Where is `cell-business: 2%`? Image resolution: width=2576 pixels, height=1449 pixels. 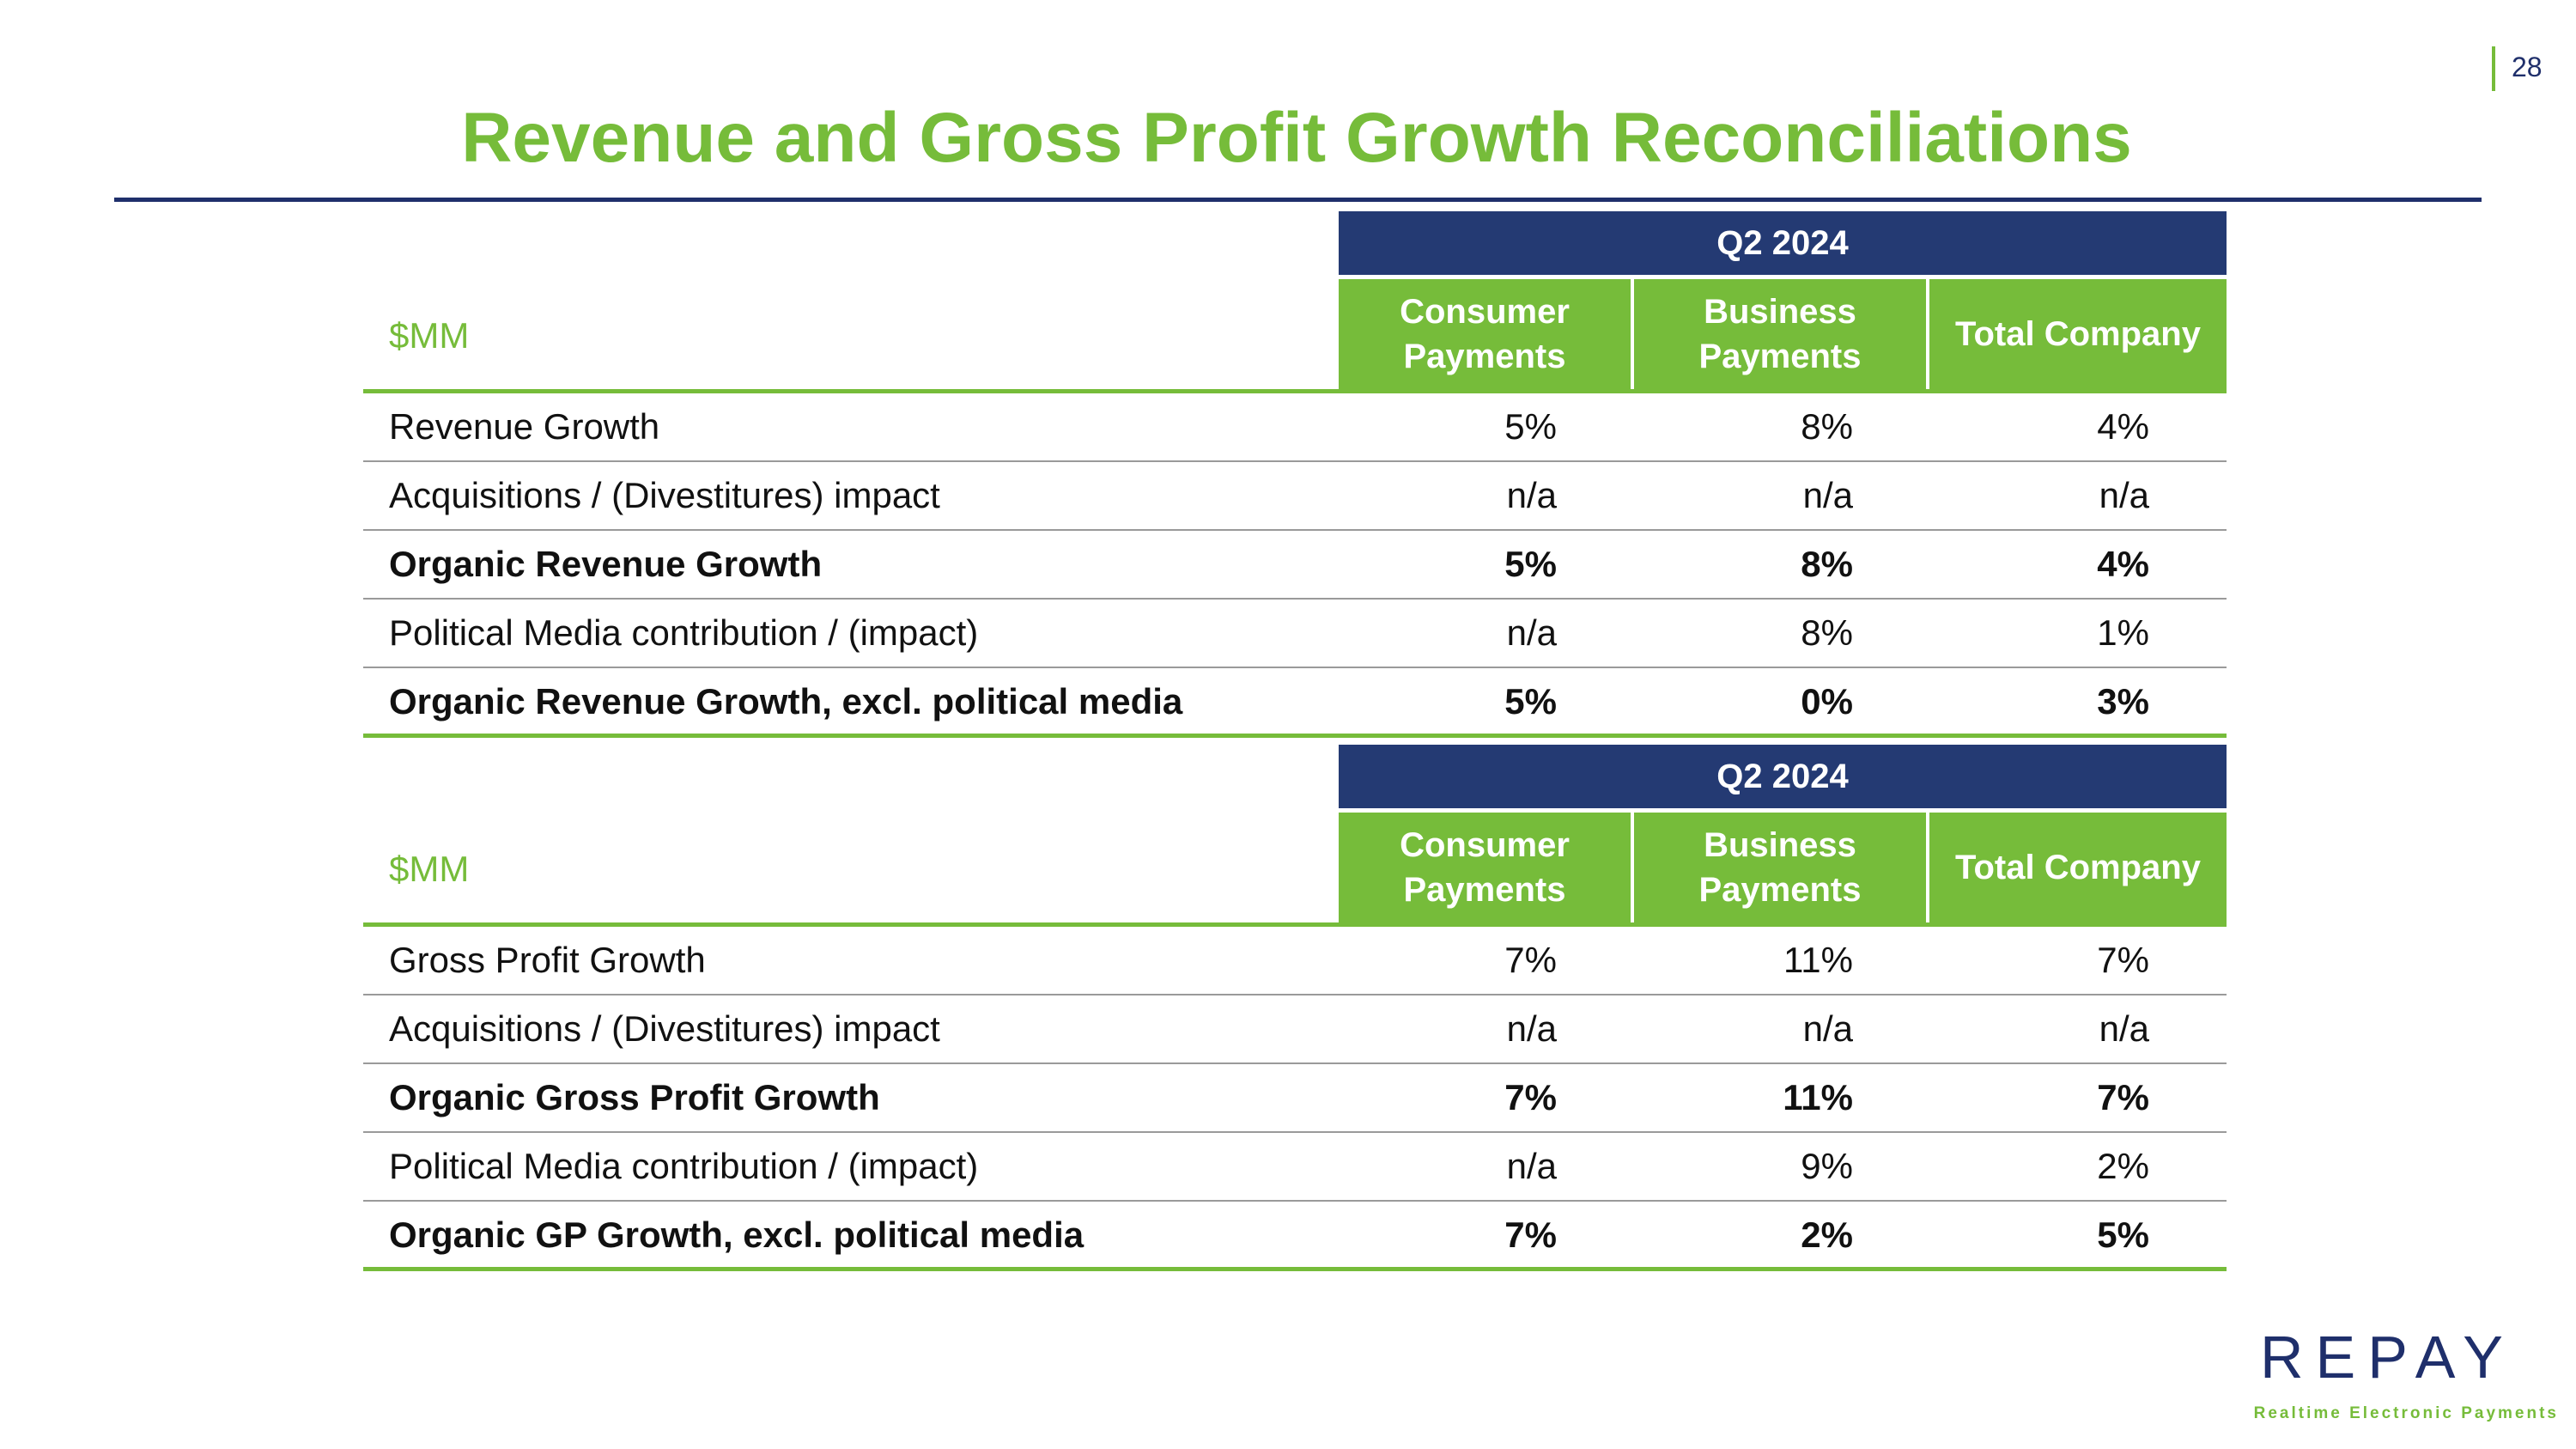
cell-business: 2% is located at coordinates (1827, 1235).